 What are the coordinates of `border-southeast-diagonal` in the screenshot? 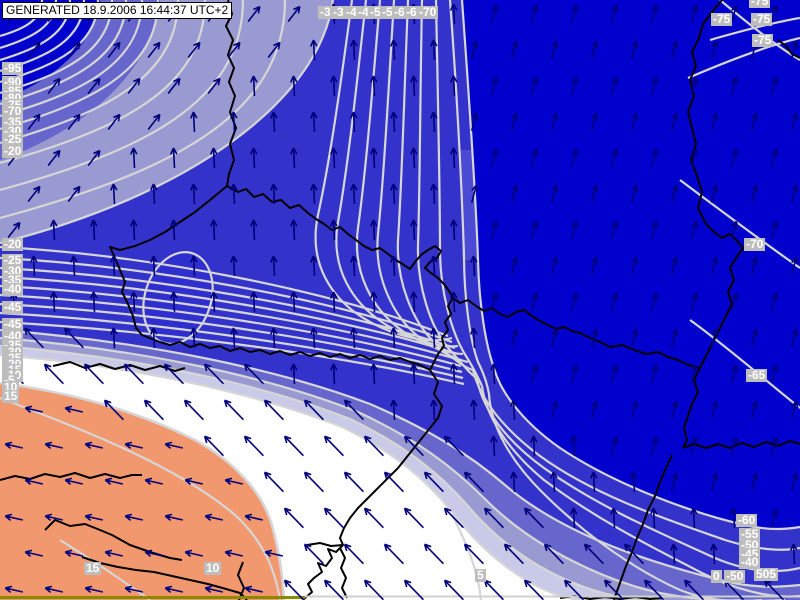 It's located at (643, 527).